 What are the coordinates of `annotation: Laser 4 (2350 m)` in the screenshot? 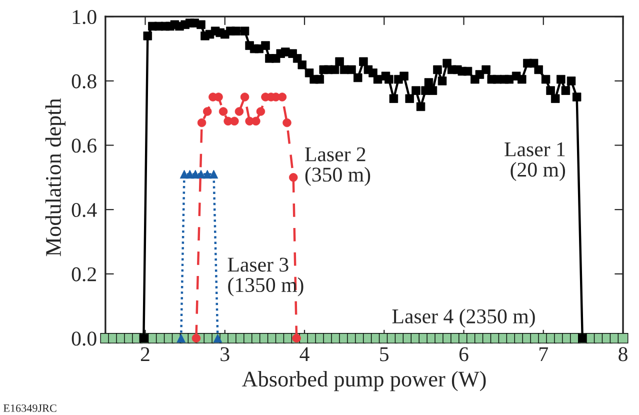 It's located at (463, 318).